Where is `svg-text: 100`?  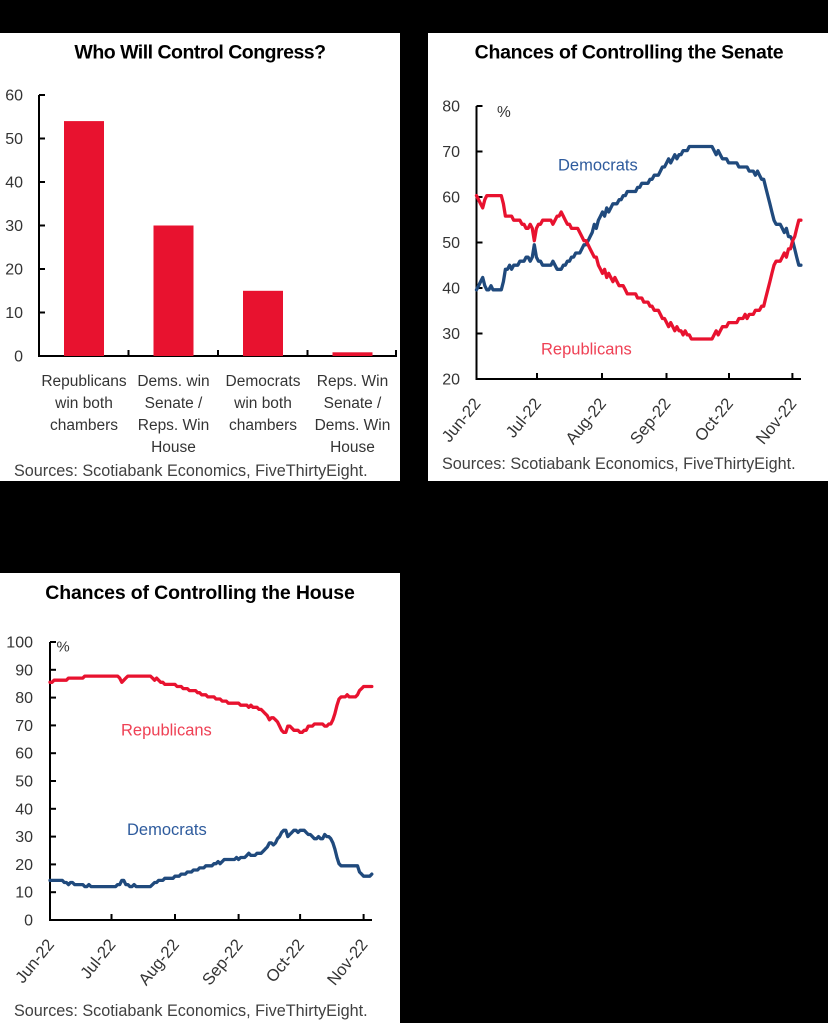
svg-text: 100 is located at coordinates (19, 643).